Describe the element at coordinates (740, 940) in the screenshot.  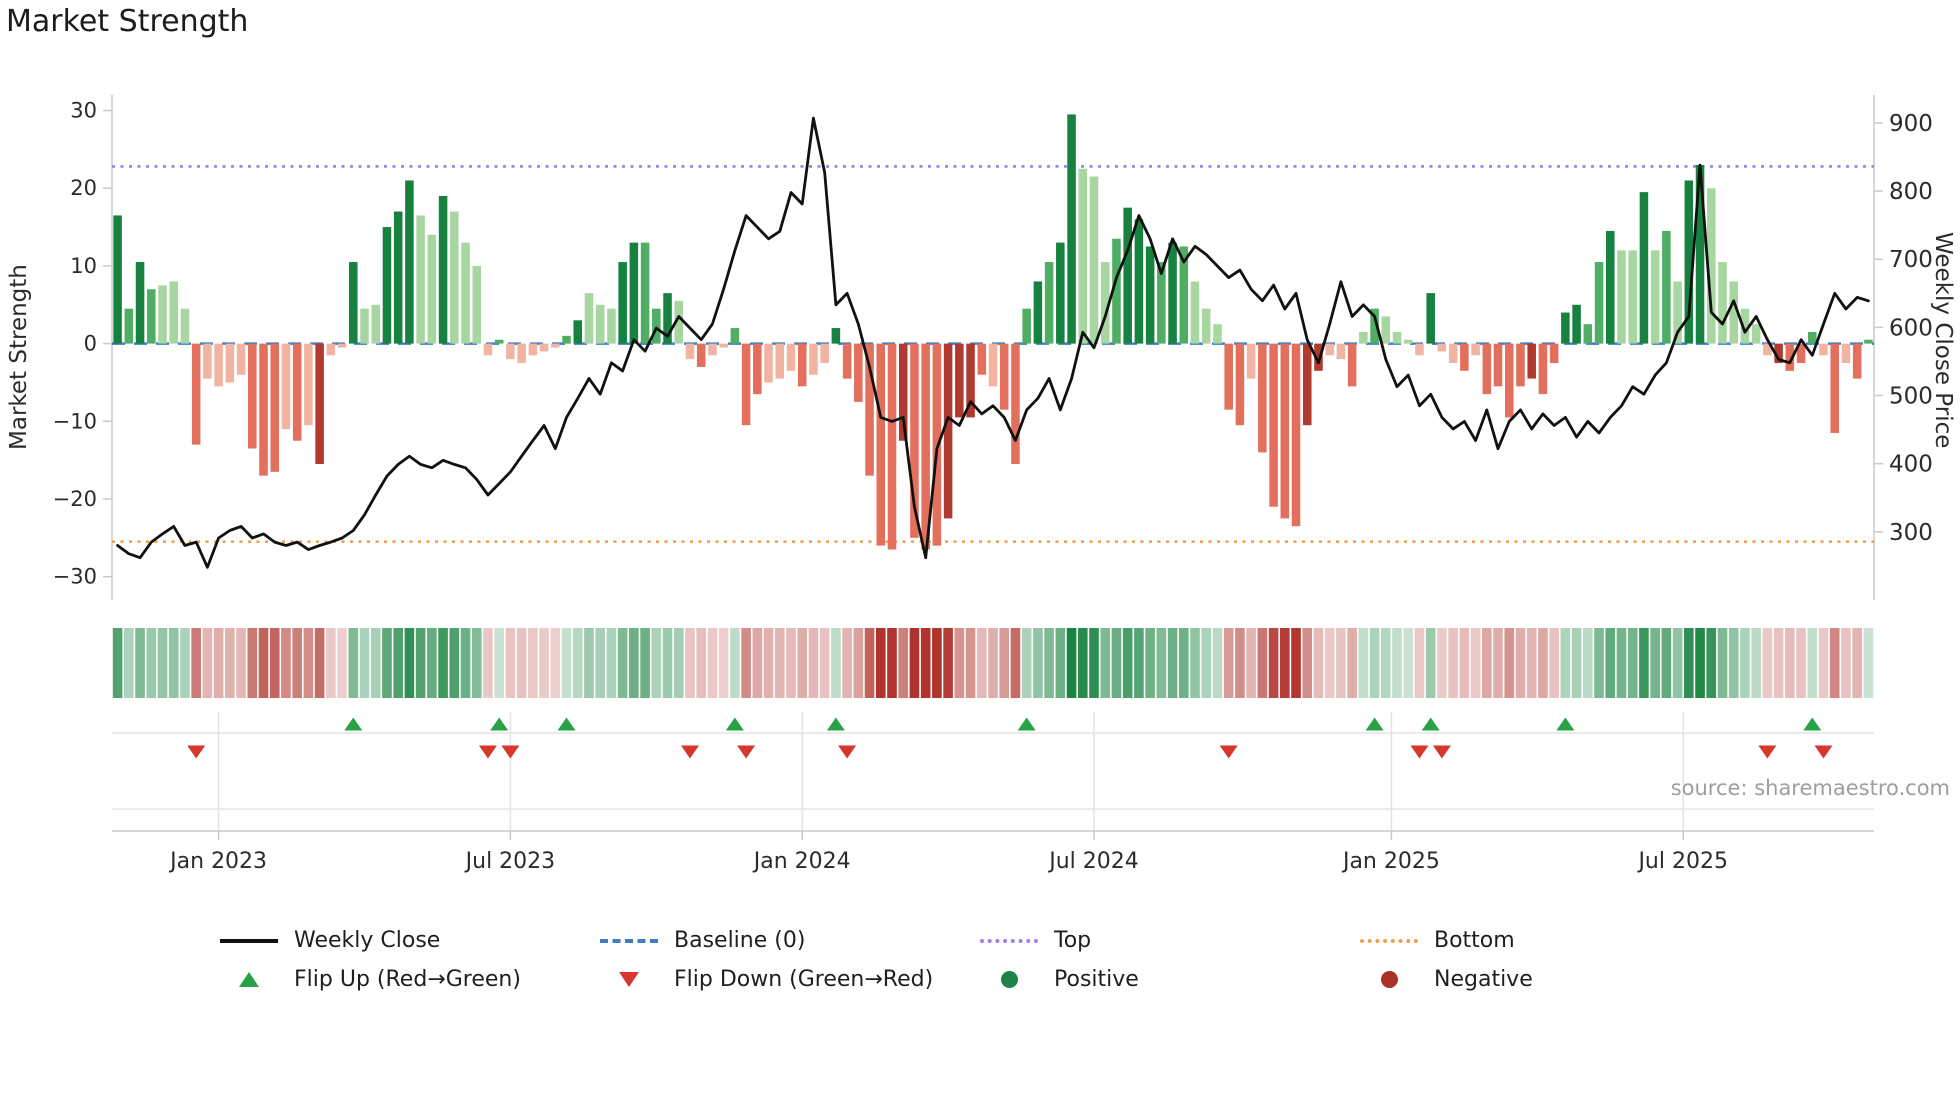
I see `legend-label: Baseline (0)` at that location.